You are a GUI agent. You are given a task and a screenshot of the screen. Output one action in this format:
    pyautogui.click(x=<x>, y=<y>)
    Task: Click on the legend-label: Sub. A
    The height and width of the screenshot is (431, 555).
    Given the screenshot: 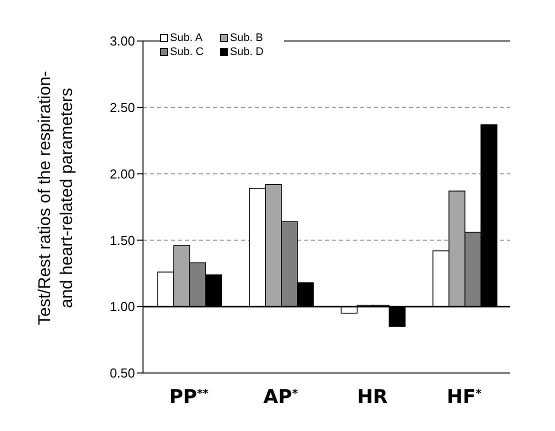 What is the action you would take?
    pyautogui.click(x=186, y=38)
    